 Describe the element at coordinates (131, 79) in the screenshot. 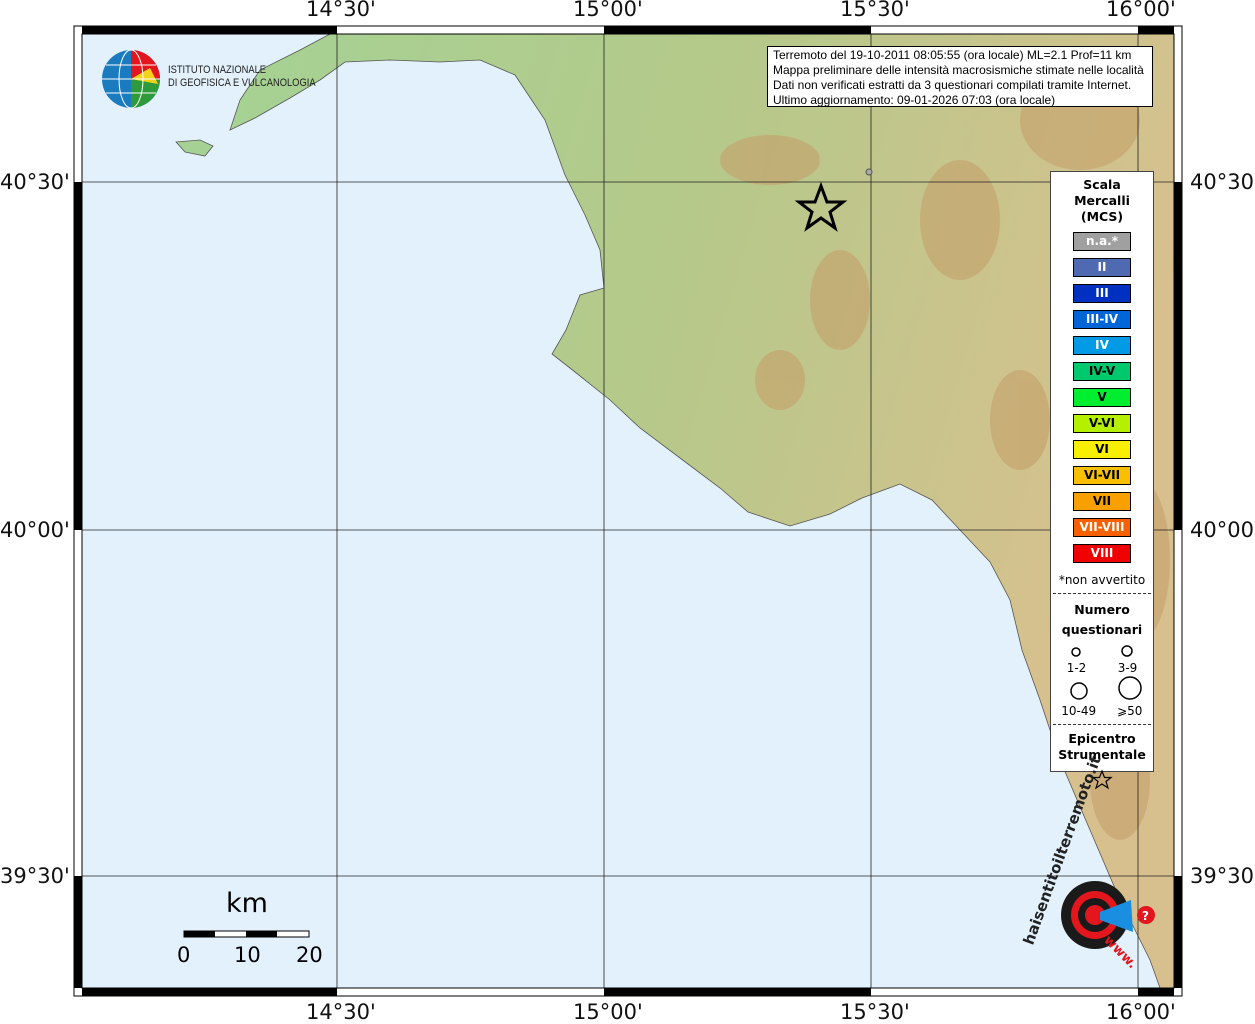

I see `ingv-globe-logo` at that location.